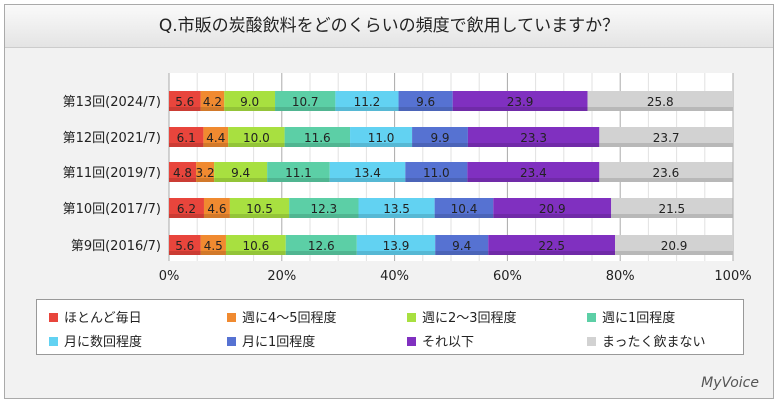  I want to click on legend-label: 週に2～3回程度, so click(469, 318).